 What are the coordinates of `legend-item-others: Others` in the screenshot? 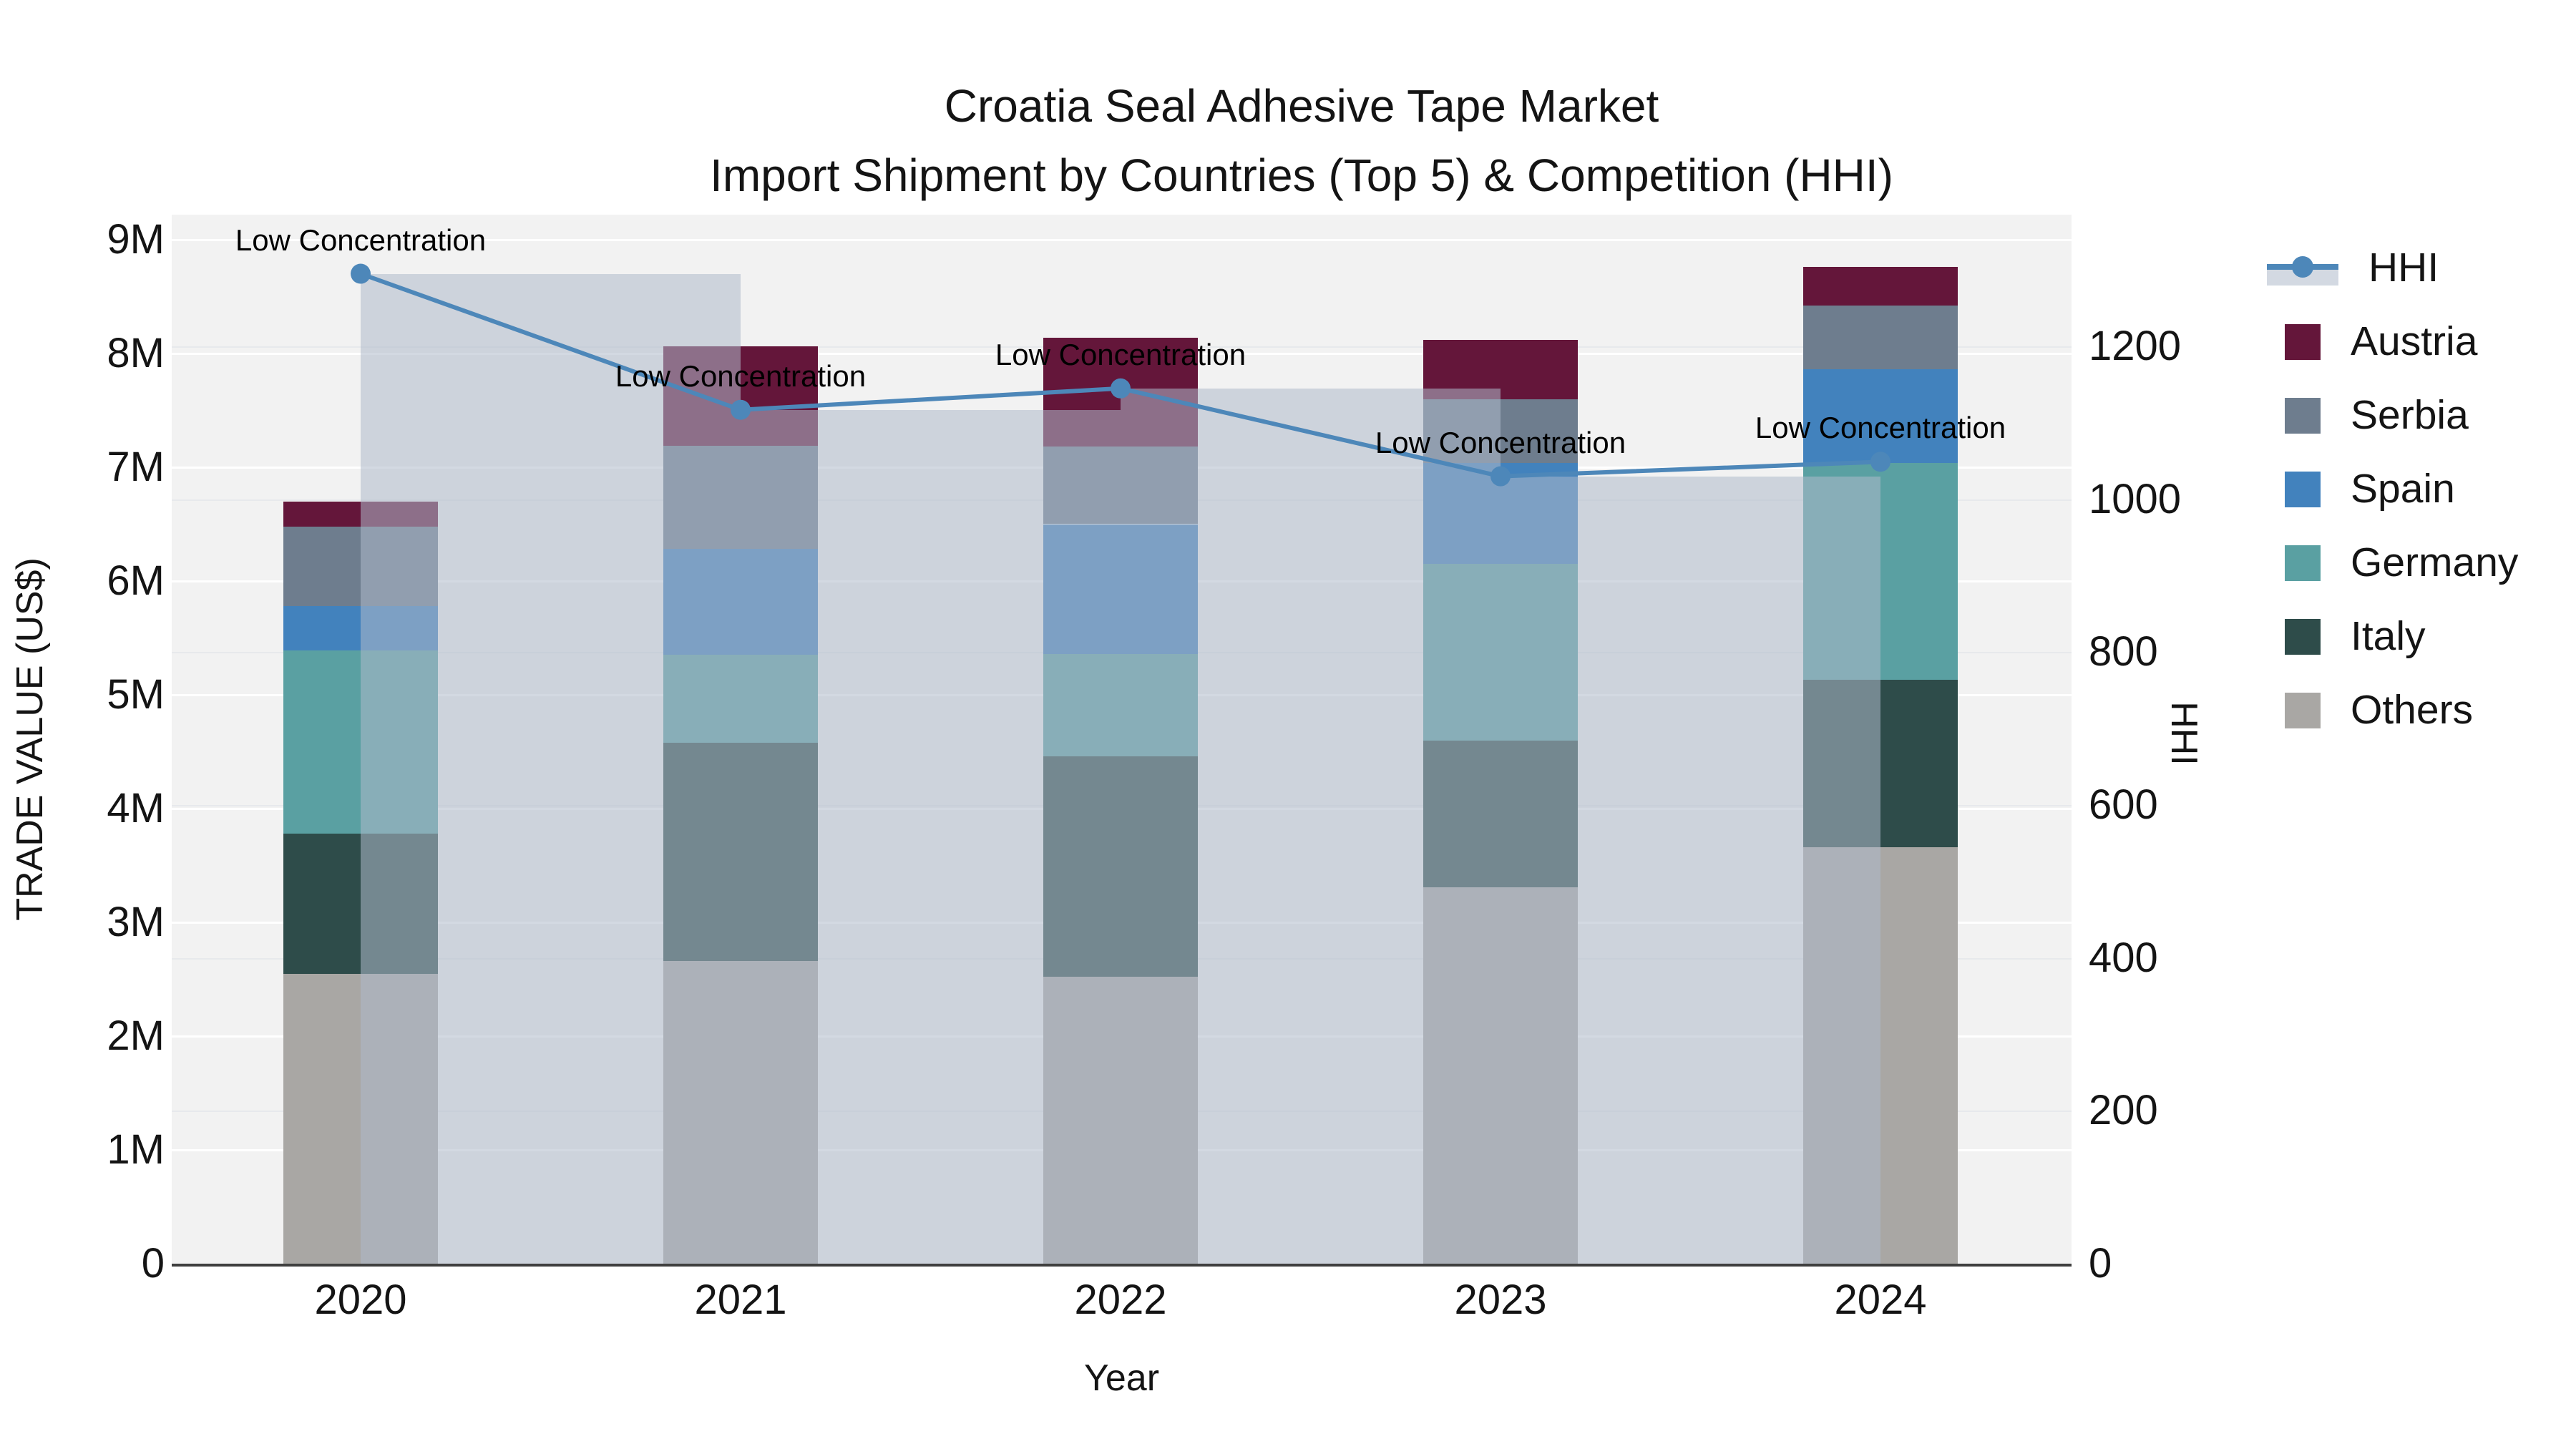 It's located at (2370, 710).